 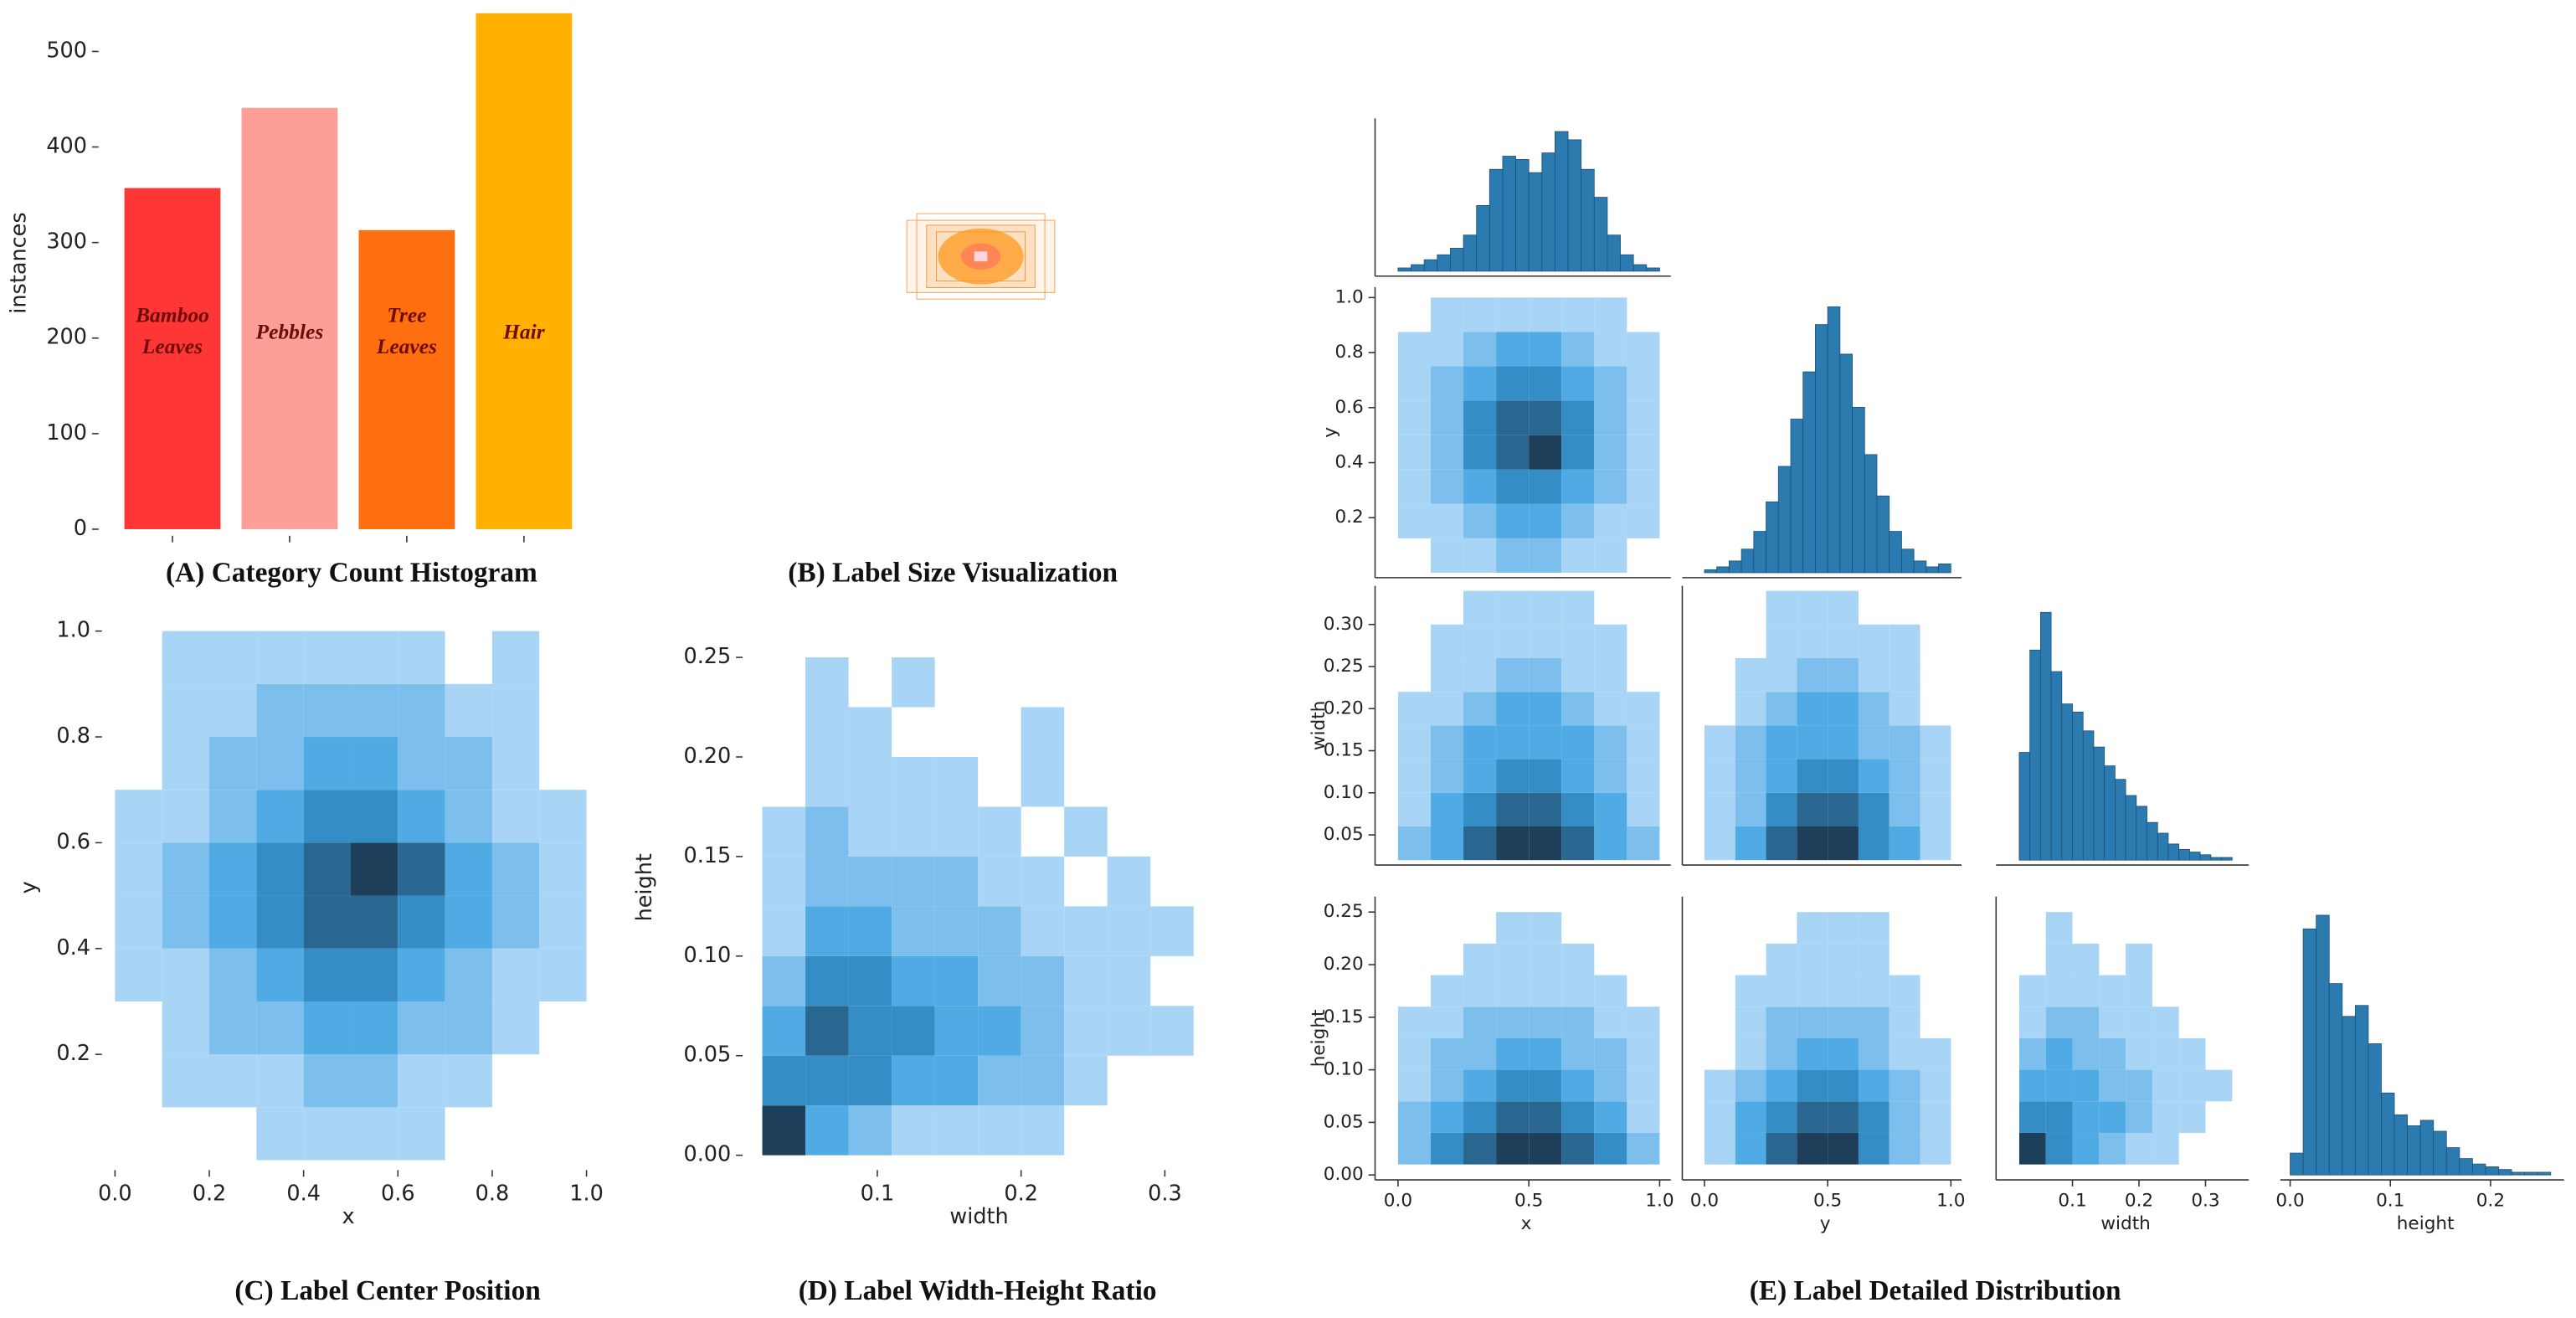 I want to click on bar-label-box: Tree Leaves, so click(x=407, y=330).